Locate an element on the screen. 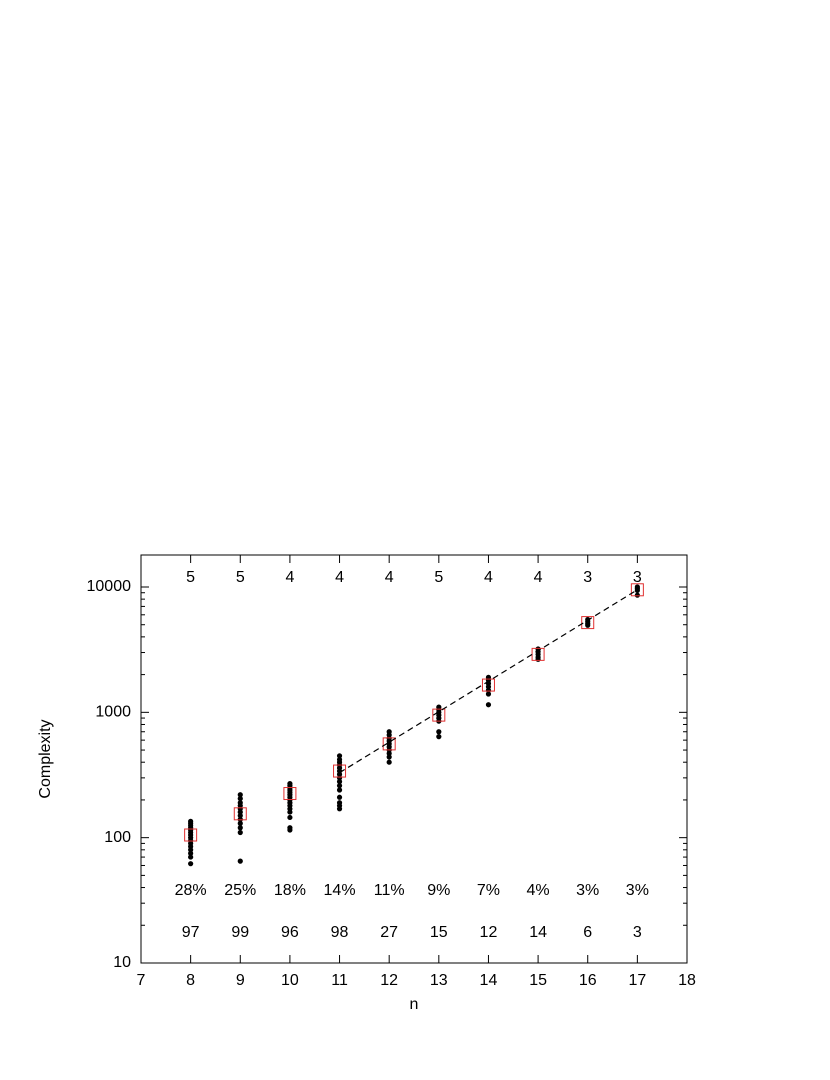 The height and width of the screenshot is (1080, 830). percent-label: 14% is located at coordinates (340, 890).